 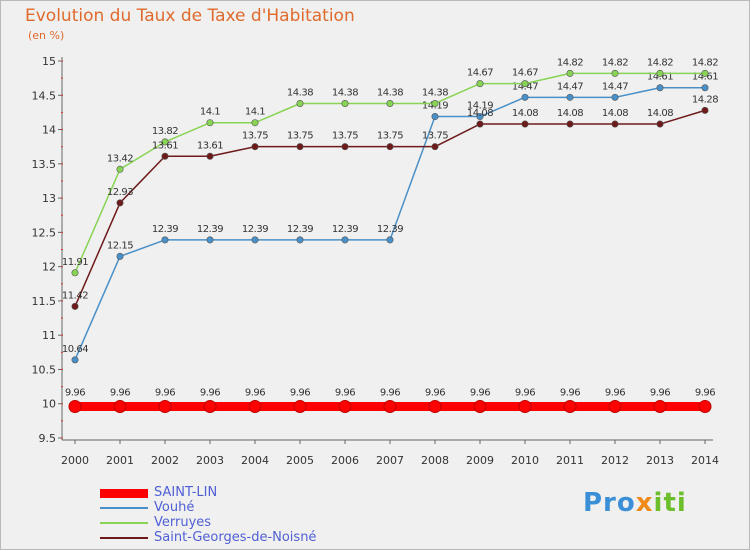 I want to click on y-tick-label: 10, so click(x=49, y=404).